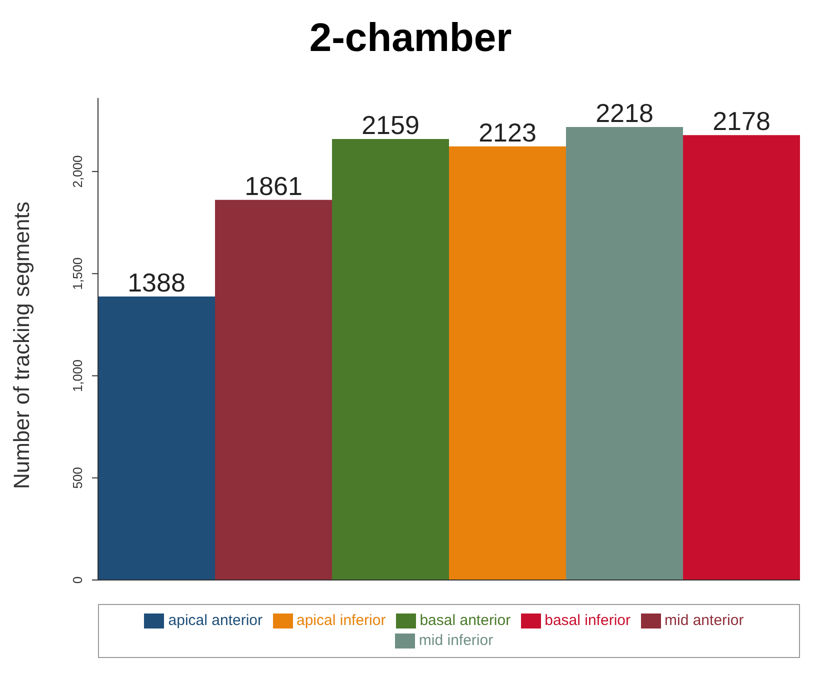 The height and width of the screenshot is (673, 821). Describe the element at coordinates (273, 185) in the screenshot. I see `data-label: 1861` at that location.